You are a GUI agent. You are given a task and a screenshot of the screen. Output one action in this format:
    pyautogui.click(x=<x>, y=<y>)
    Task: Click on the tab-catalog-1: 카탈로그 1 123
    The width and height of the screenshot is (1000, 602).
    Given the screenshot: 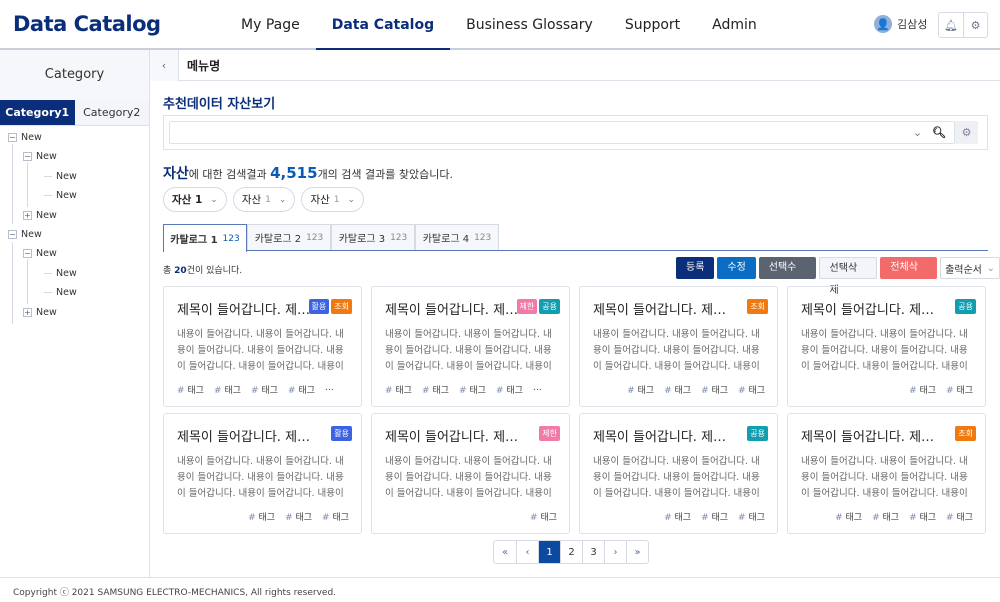 What is the action you would take?
    pyautogui.click(x=205, y=238)
    